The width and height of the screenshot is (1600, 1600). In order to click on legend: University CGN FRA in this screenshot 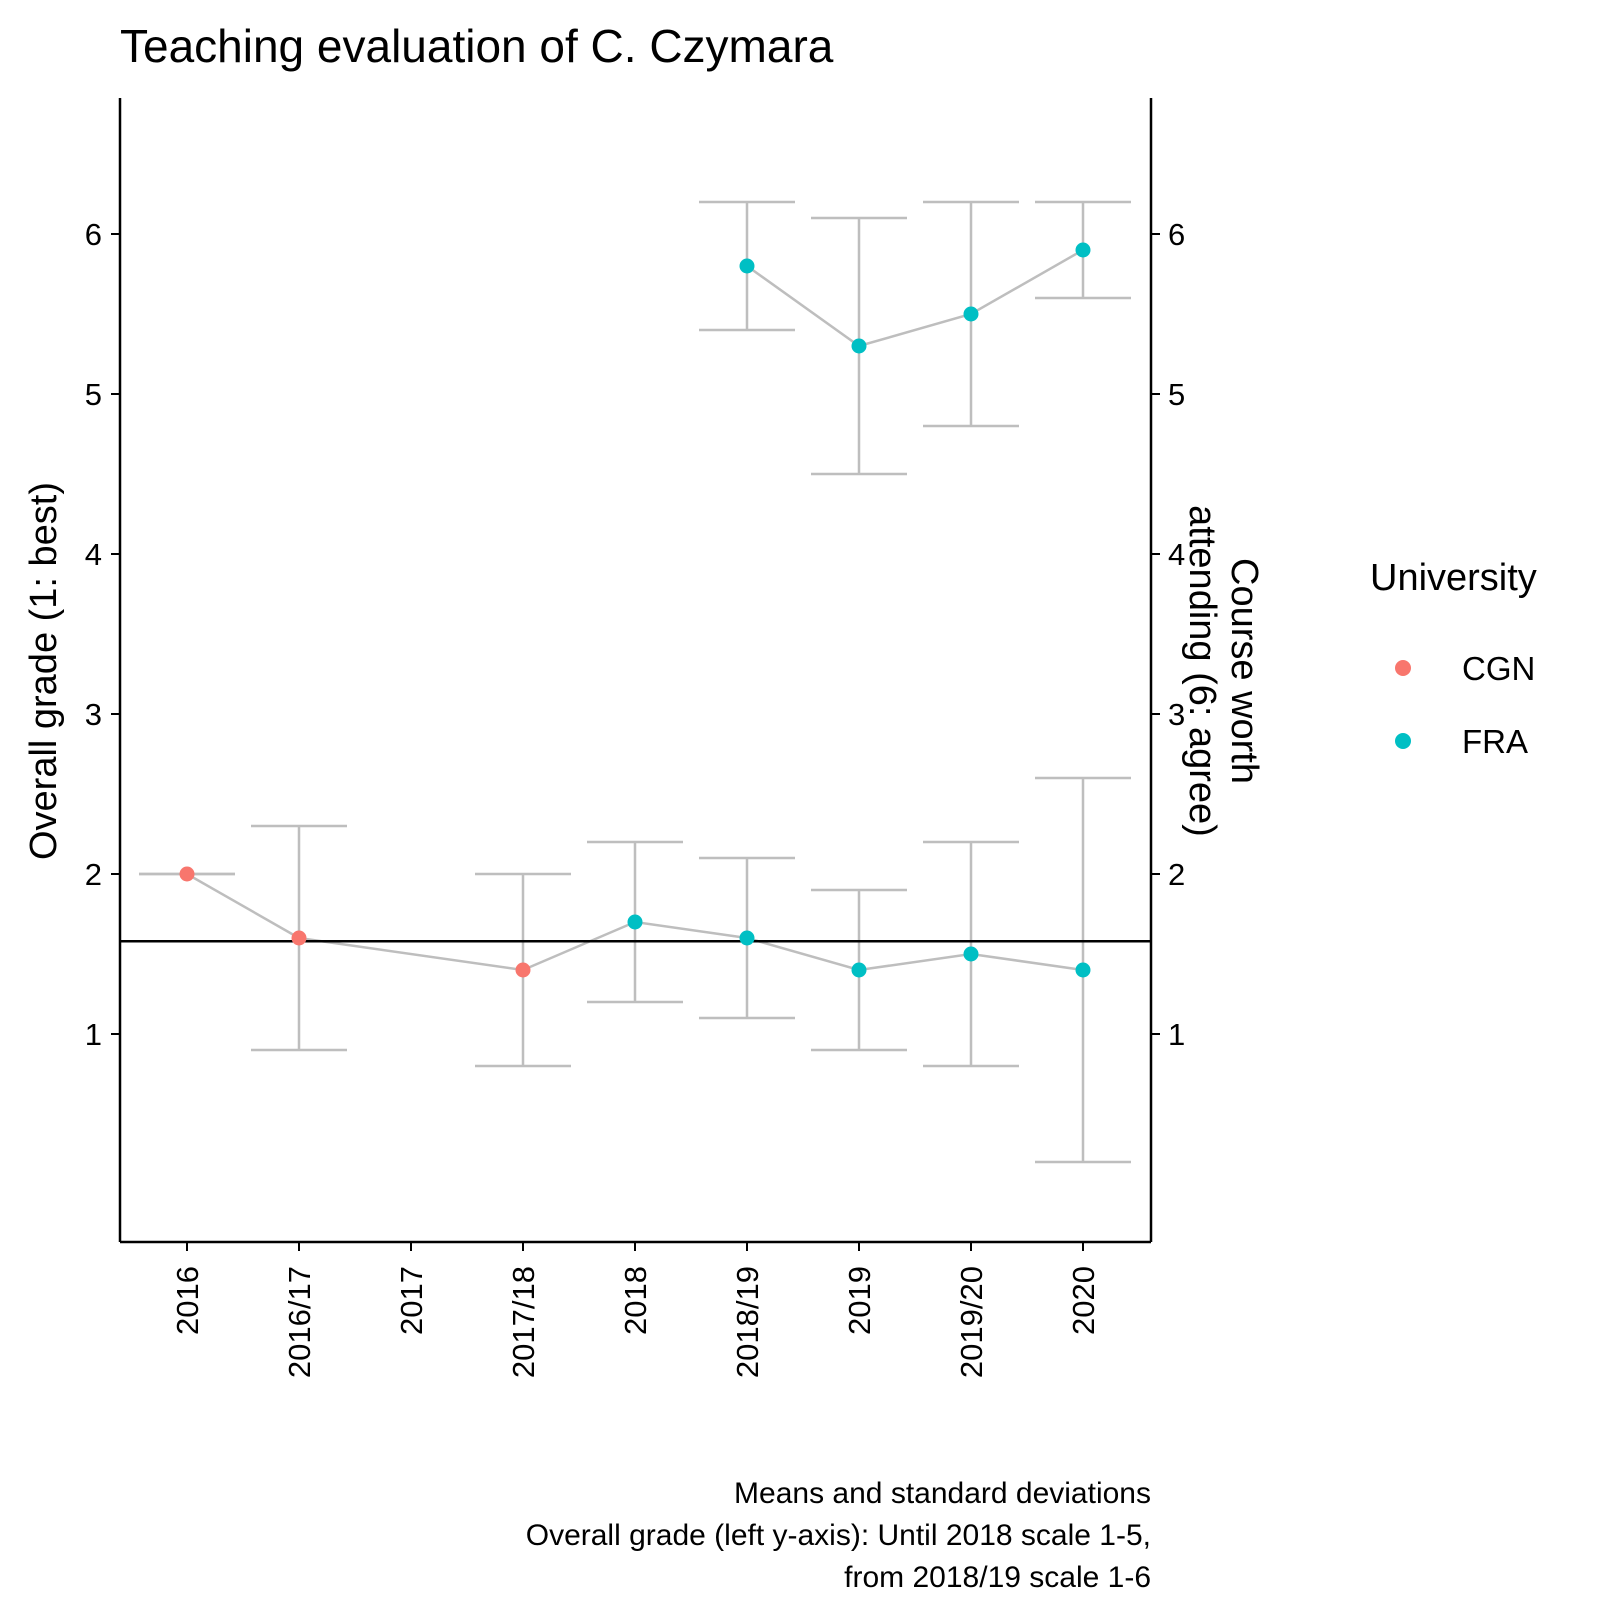, I will do `click(1453, 658)`.